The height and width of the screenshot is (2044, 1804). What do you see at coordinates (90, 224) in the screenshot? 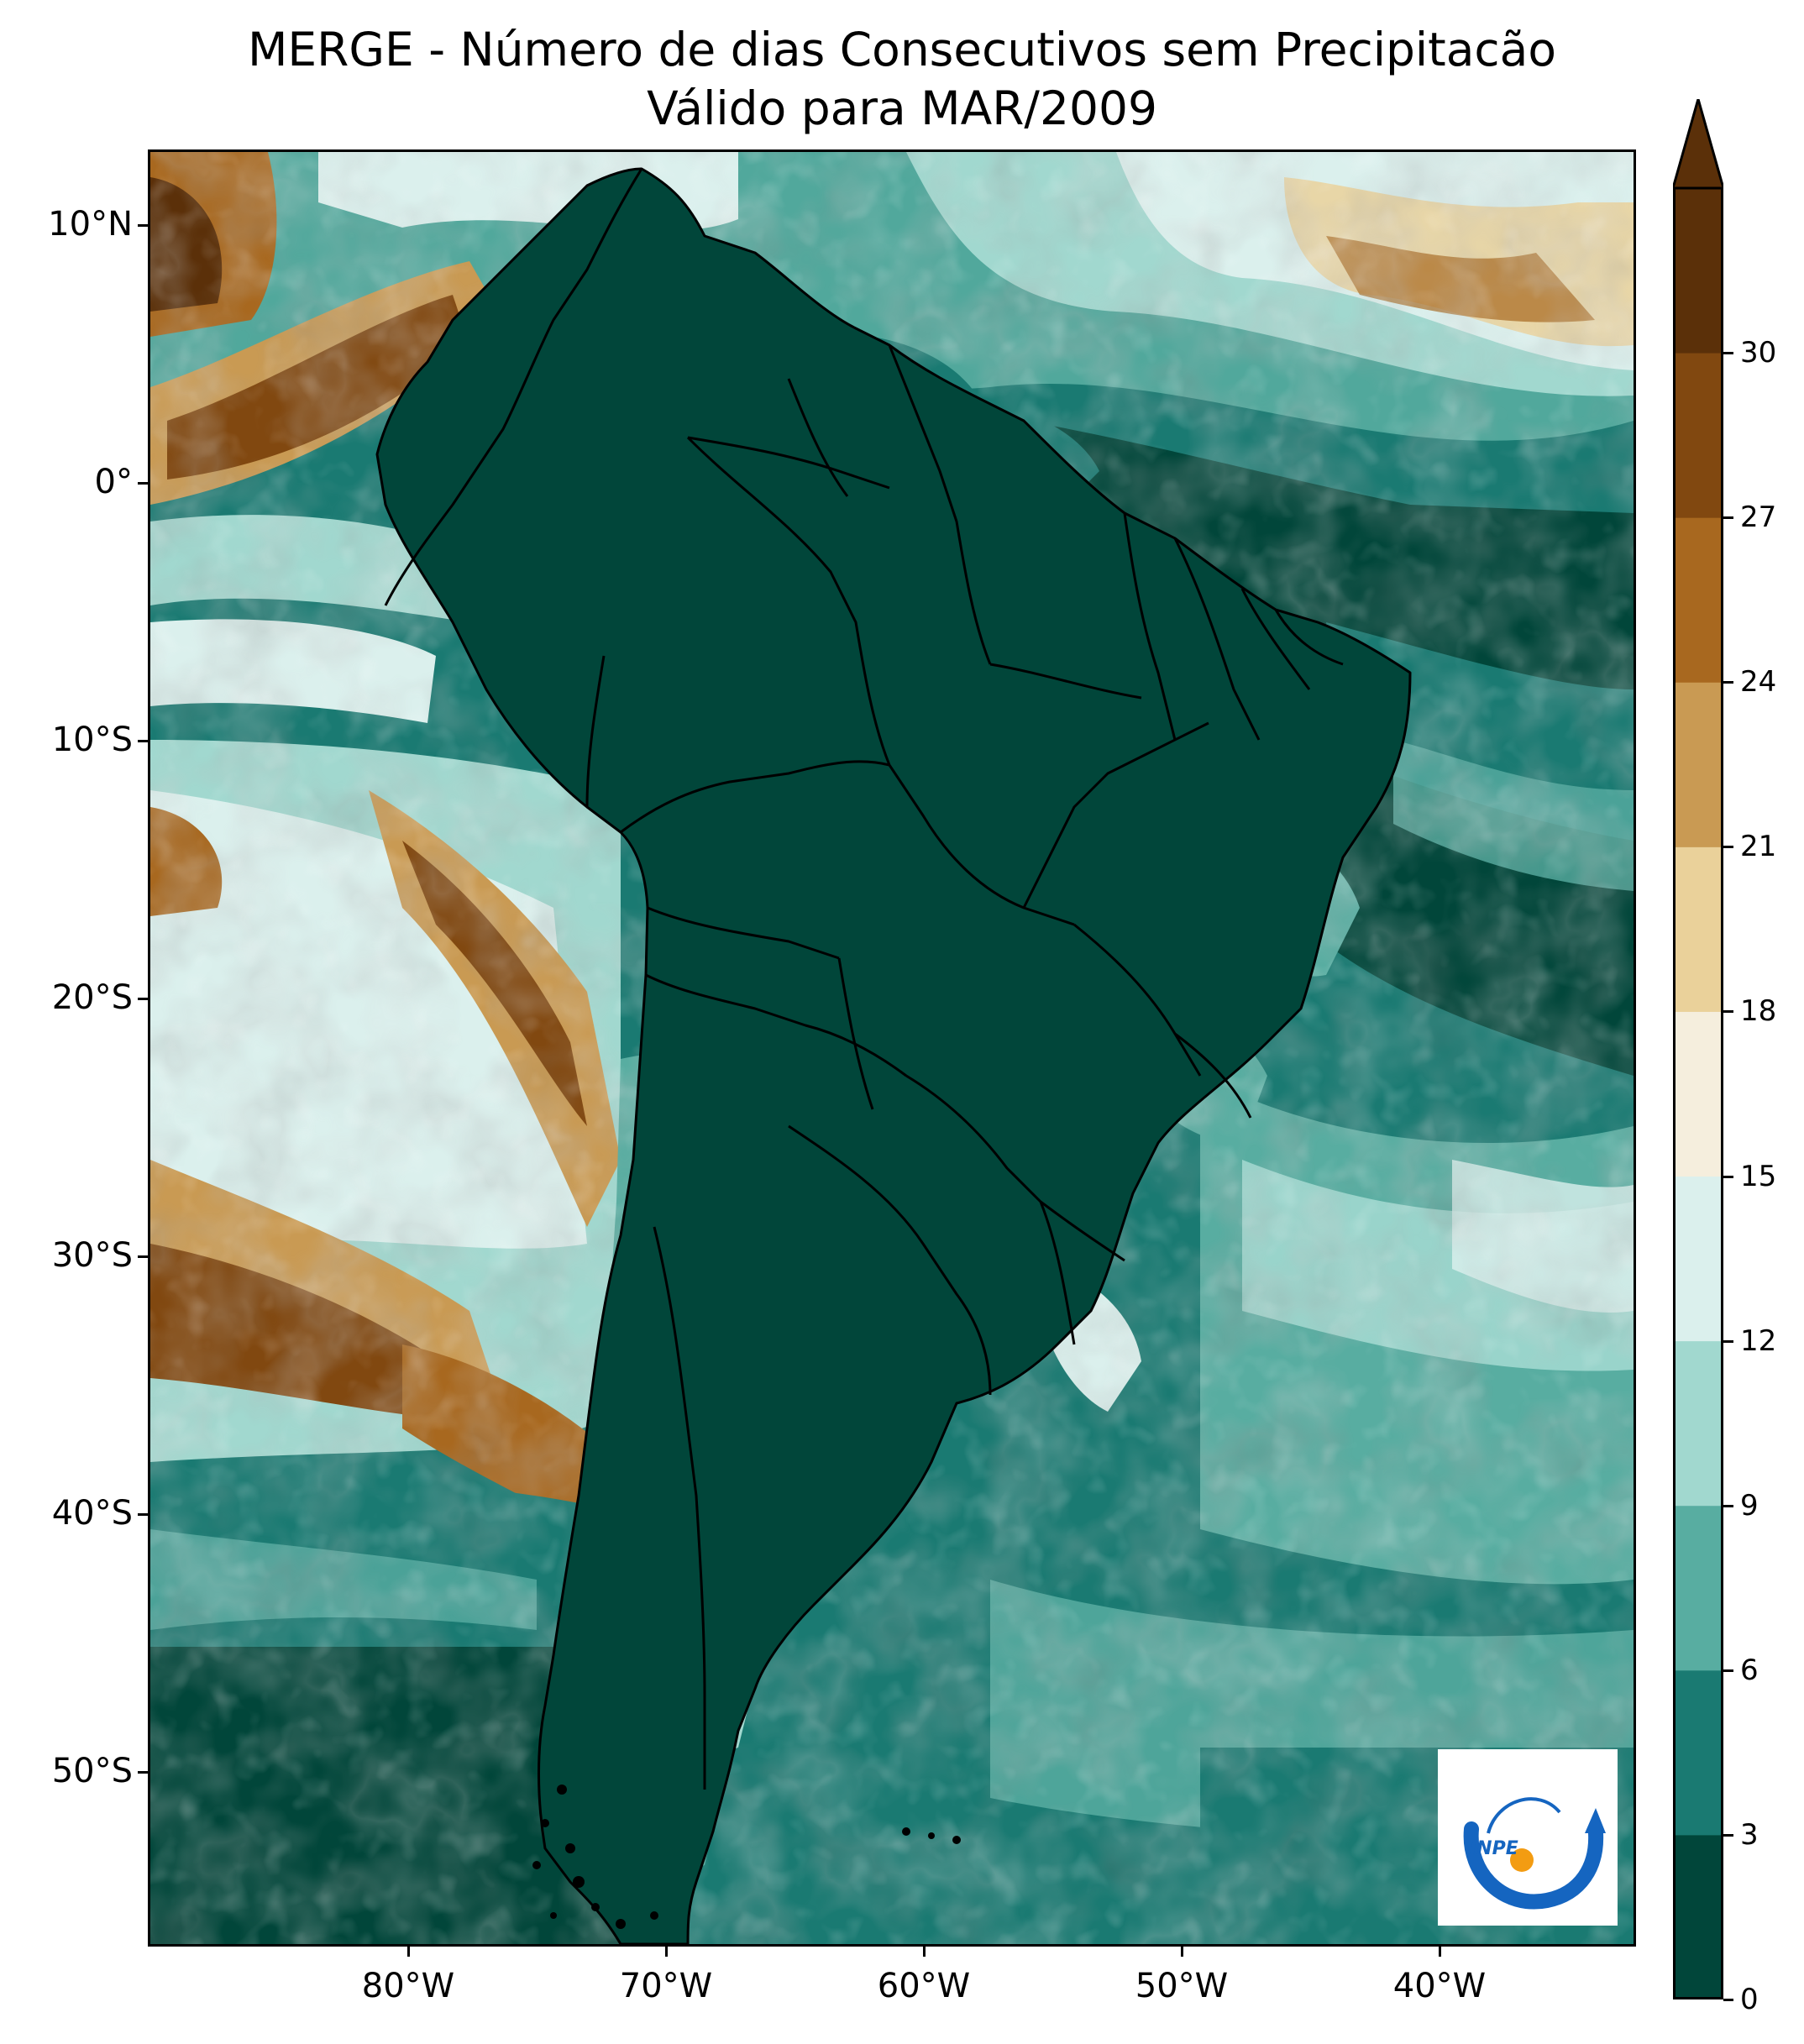
I see `lat-tick-label: 10°N` at bounding box center [90, 224].